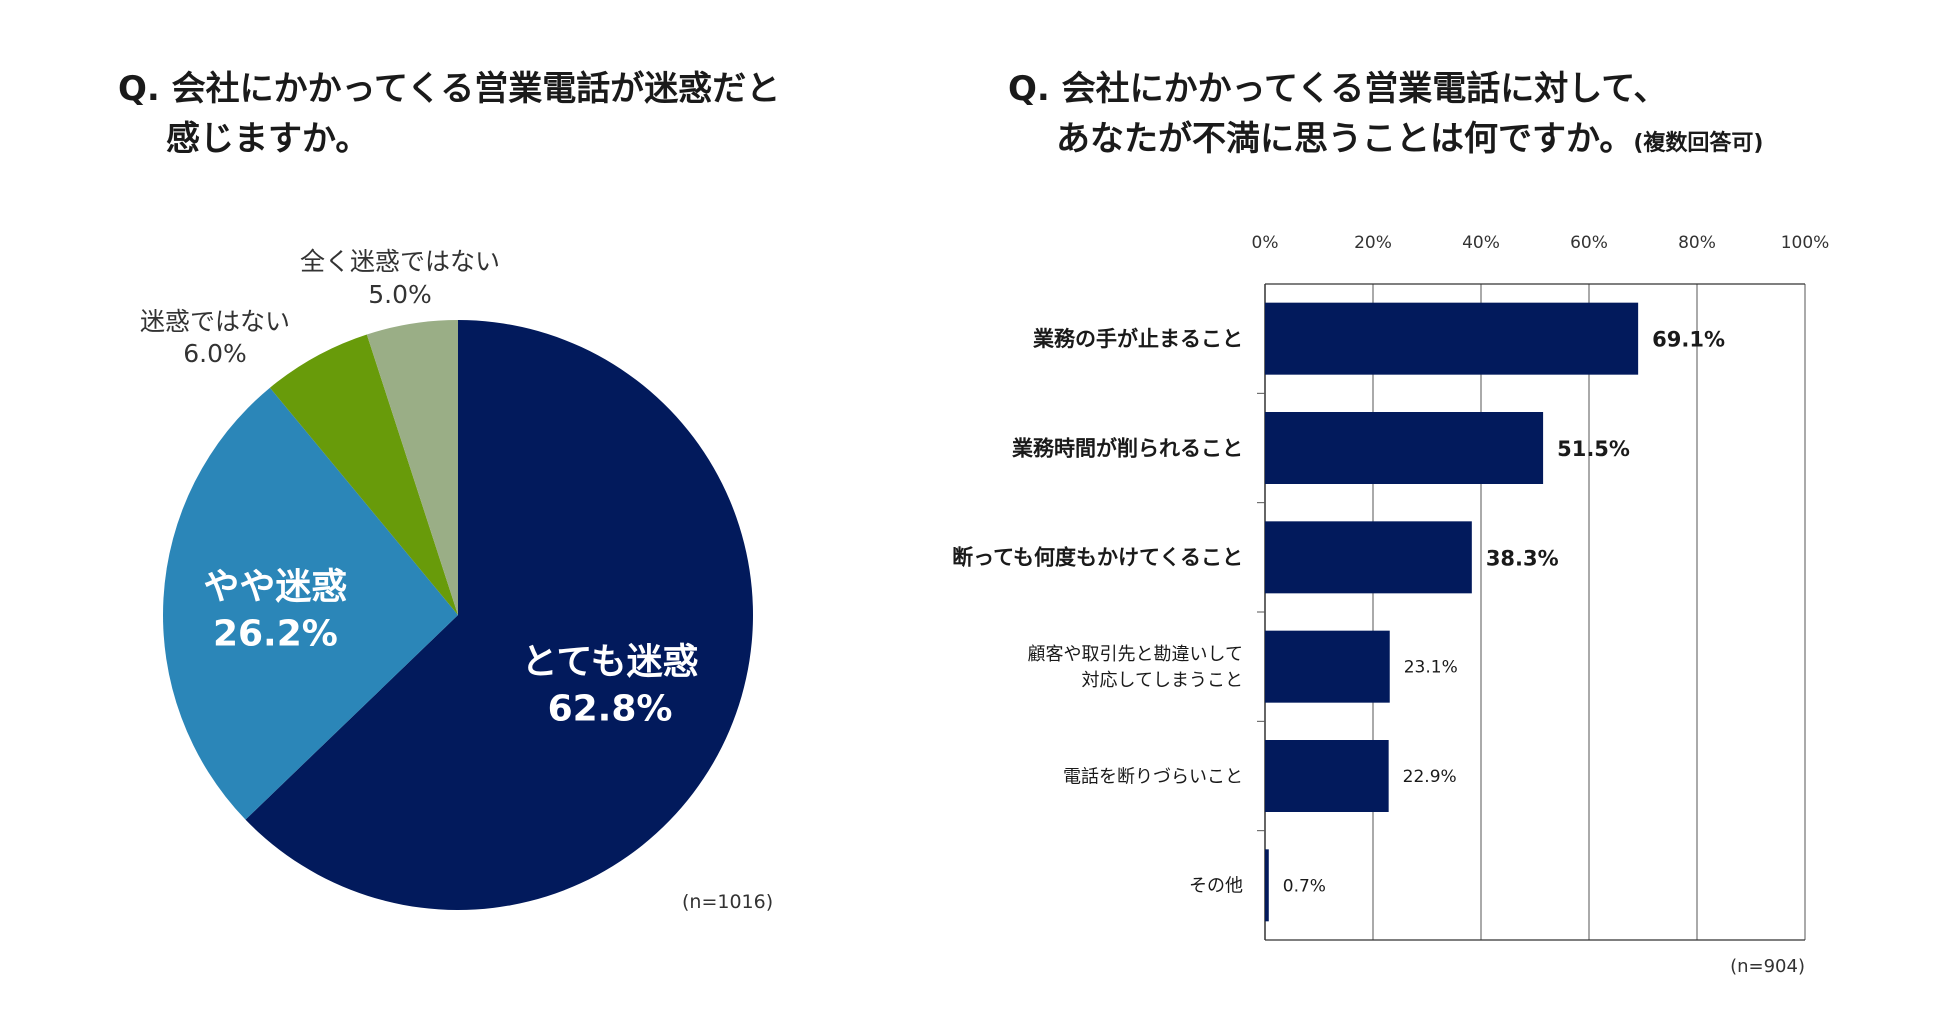 The width and height of the screenshot is (1950, 1024). What do you see at coordinates (268, 139) in the screenshot?
I see `pie-title-line-2: 感じますか。` at bounding box center [268, 139].